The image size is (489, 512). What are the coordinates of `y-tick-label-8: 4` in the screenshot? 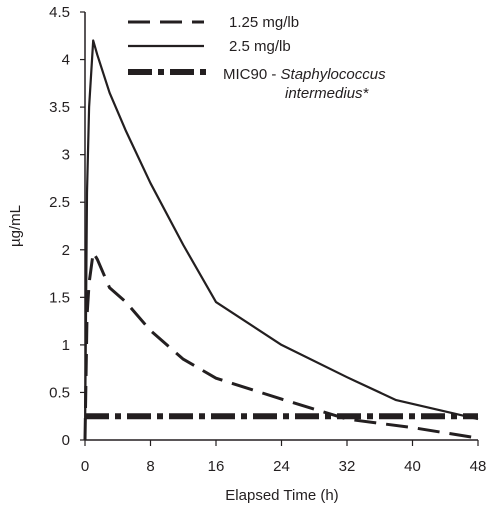 It's located at (66, 60).